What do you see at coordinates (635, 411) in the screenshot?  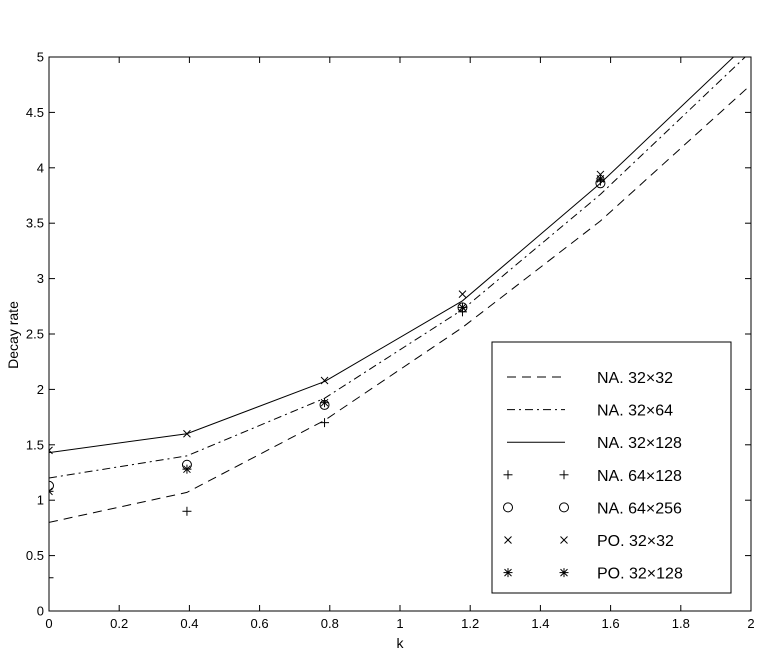 I see `legend-label-2: NA. 32×64` at bounding box center [635, 411].